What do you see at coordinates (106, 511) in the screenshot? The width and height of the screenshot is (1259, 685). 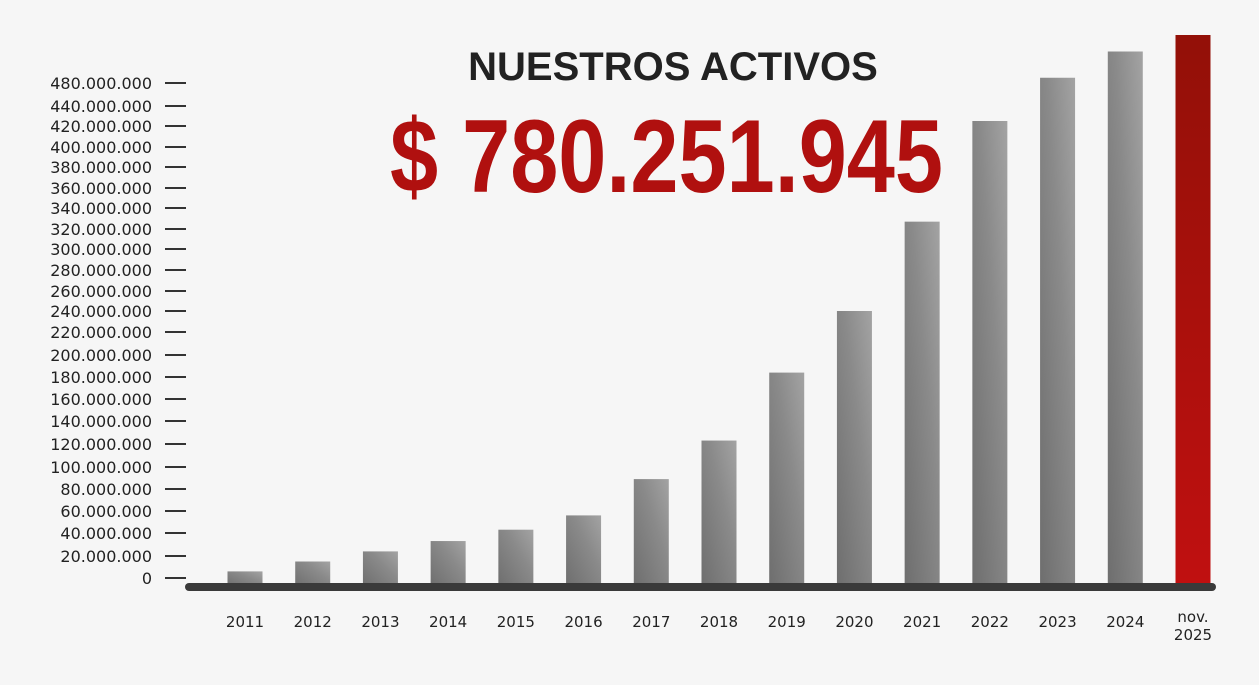 I see `y-tick-label: 60.000.000` at bounding box center [106, 511].